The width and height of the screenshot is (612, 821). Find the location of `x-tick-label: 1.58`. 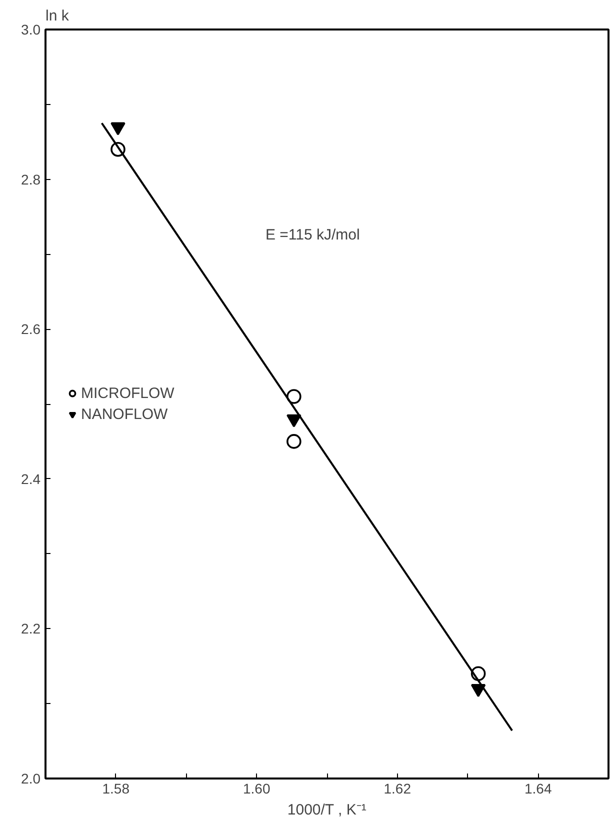

x-tick-label: 1.58 is located at coordinates (116, 788).